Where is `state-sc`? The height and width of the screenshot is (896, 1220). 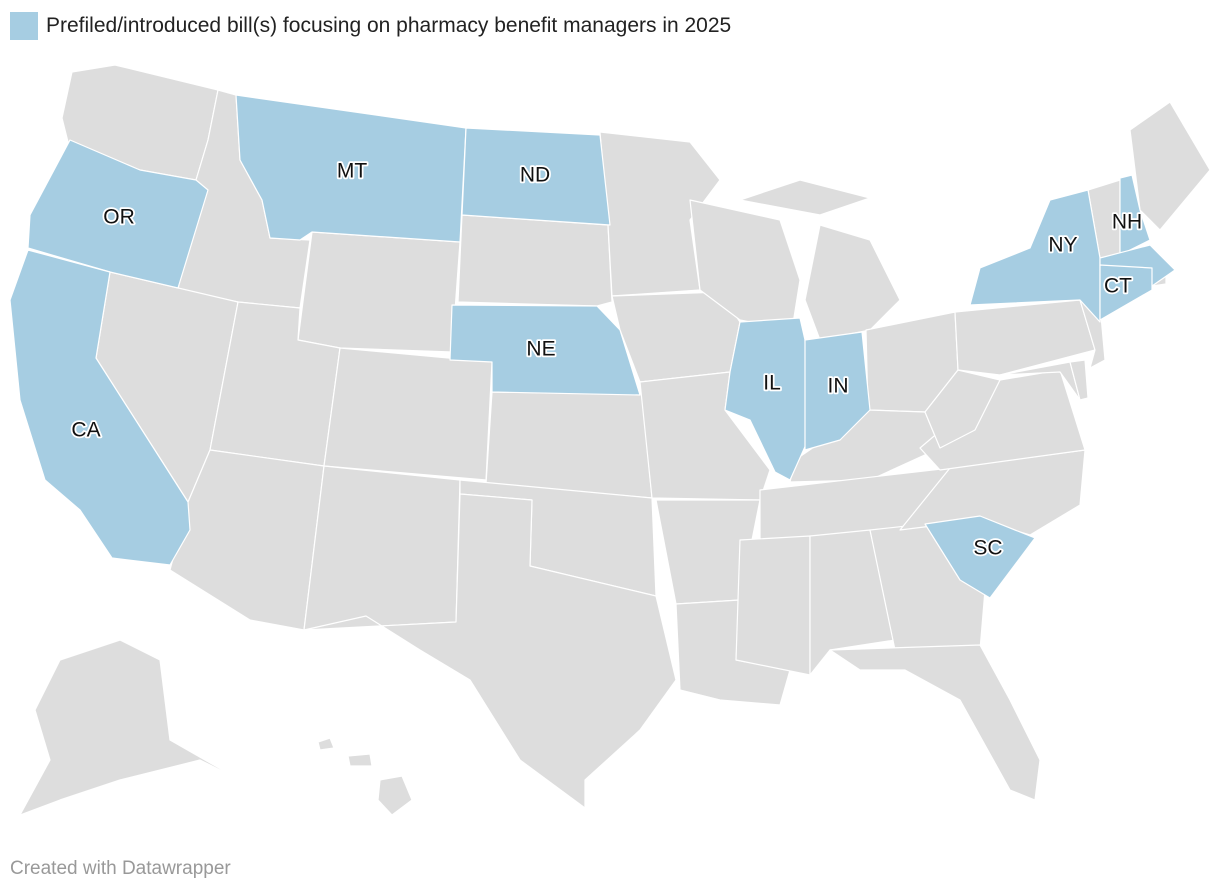
state-sc is located at coordinates (980, 557).